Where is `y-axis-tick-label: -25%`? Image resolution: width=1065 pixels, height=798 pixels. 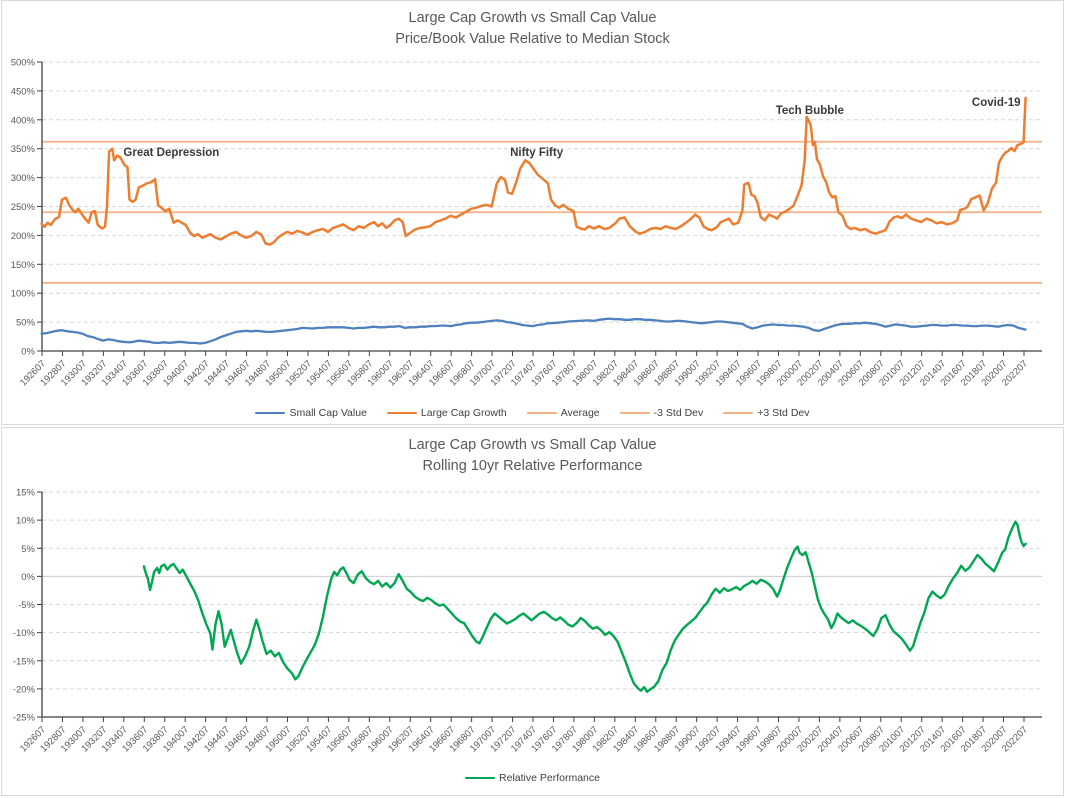 y-axis-tick-label: -25% is located at coordinates (24, 718).